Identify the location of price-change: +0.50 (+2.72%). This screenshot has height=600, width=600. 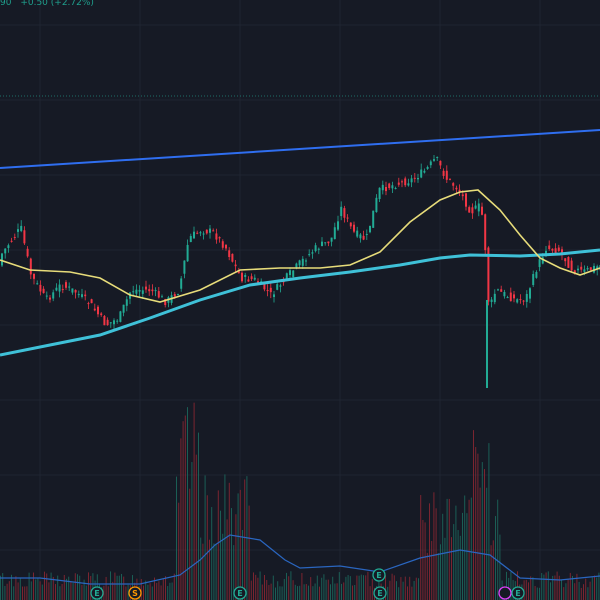
(57, 4).